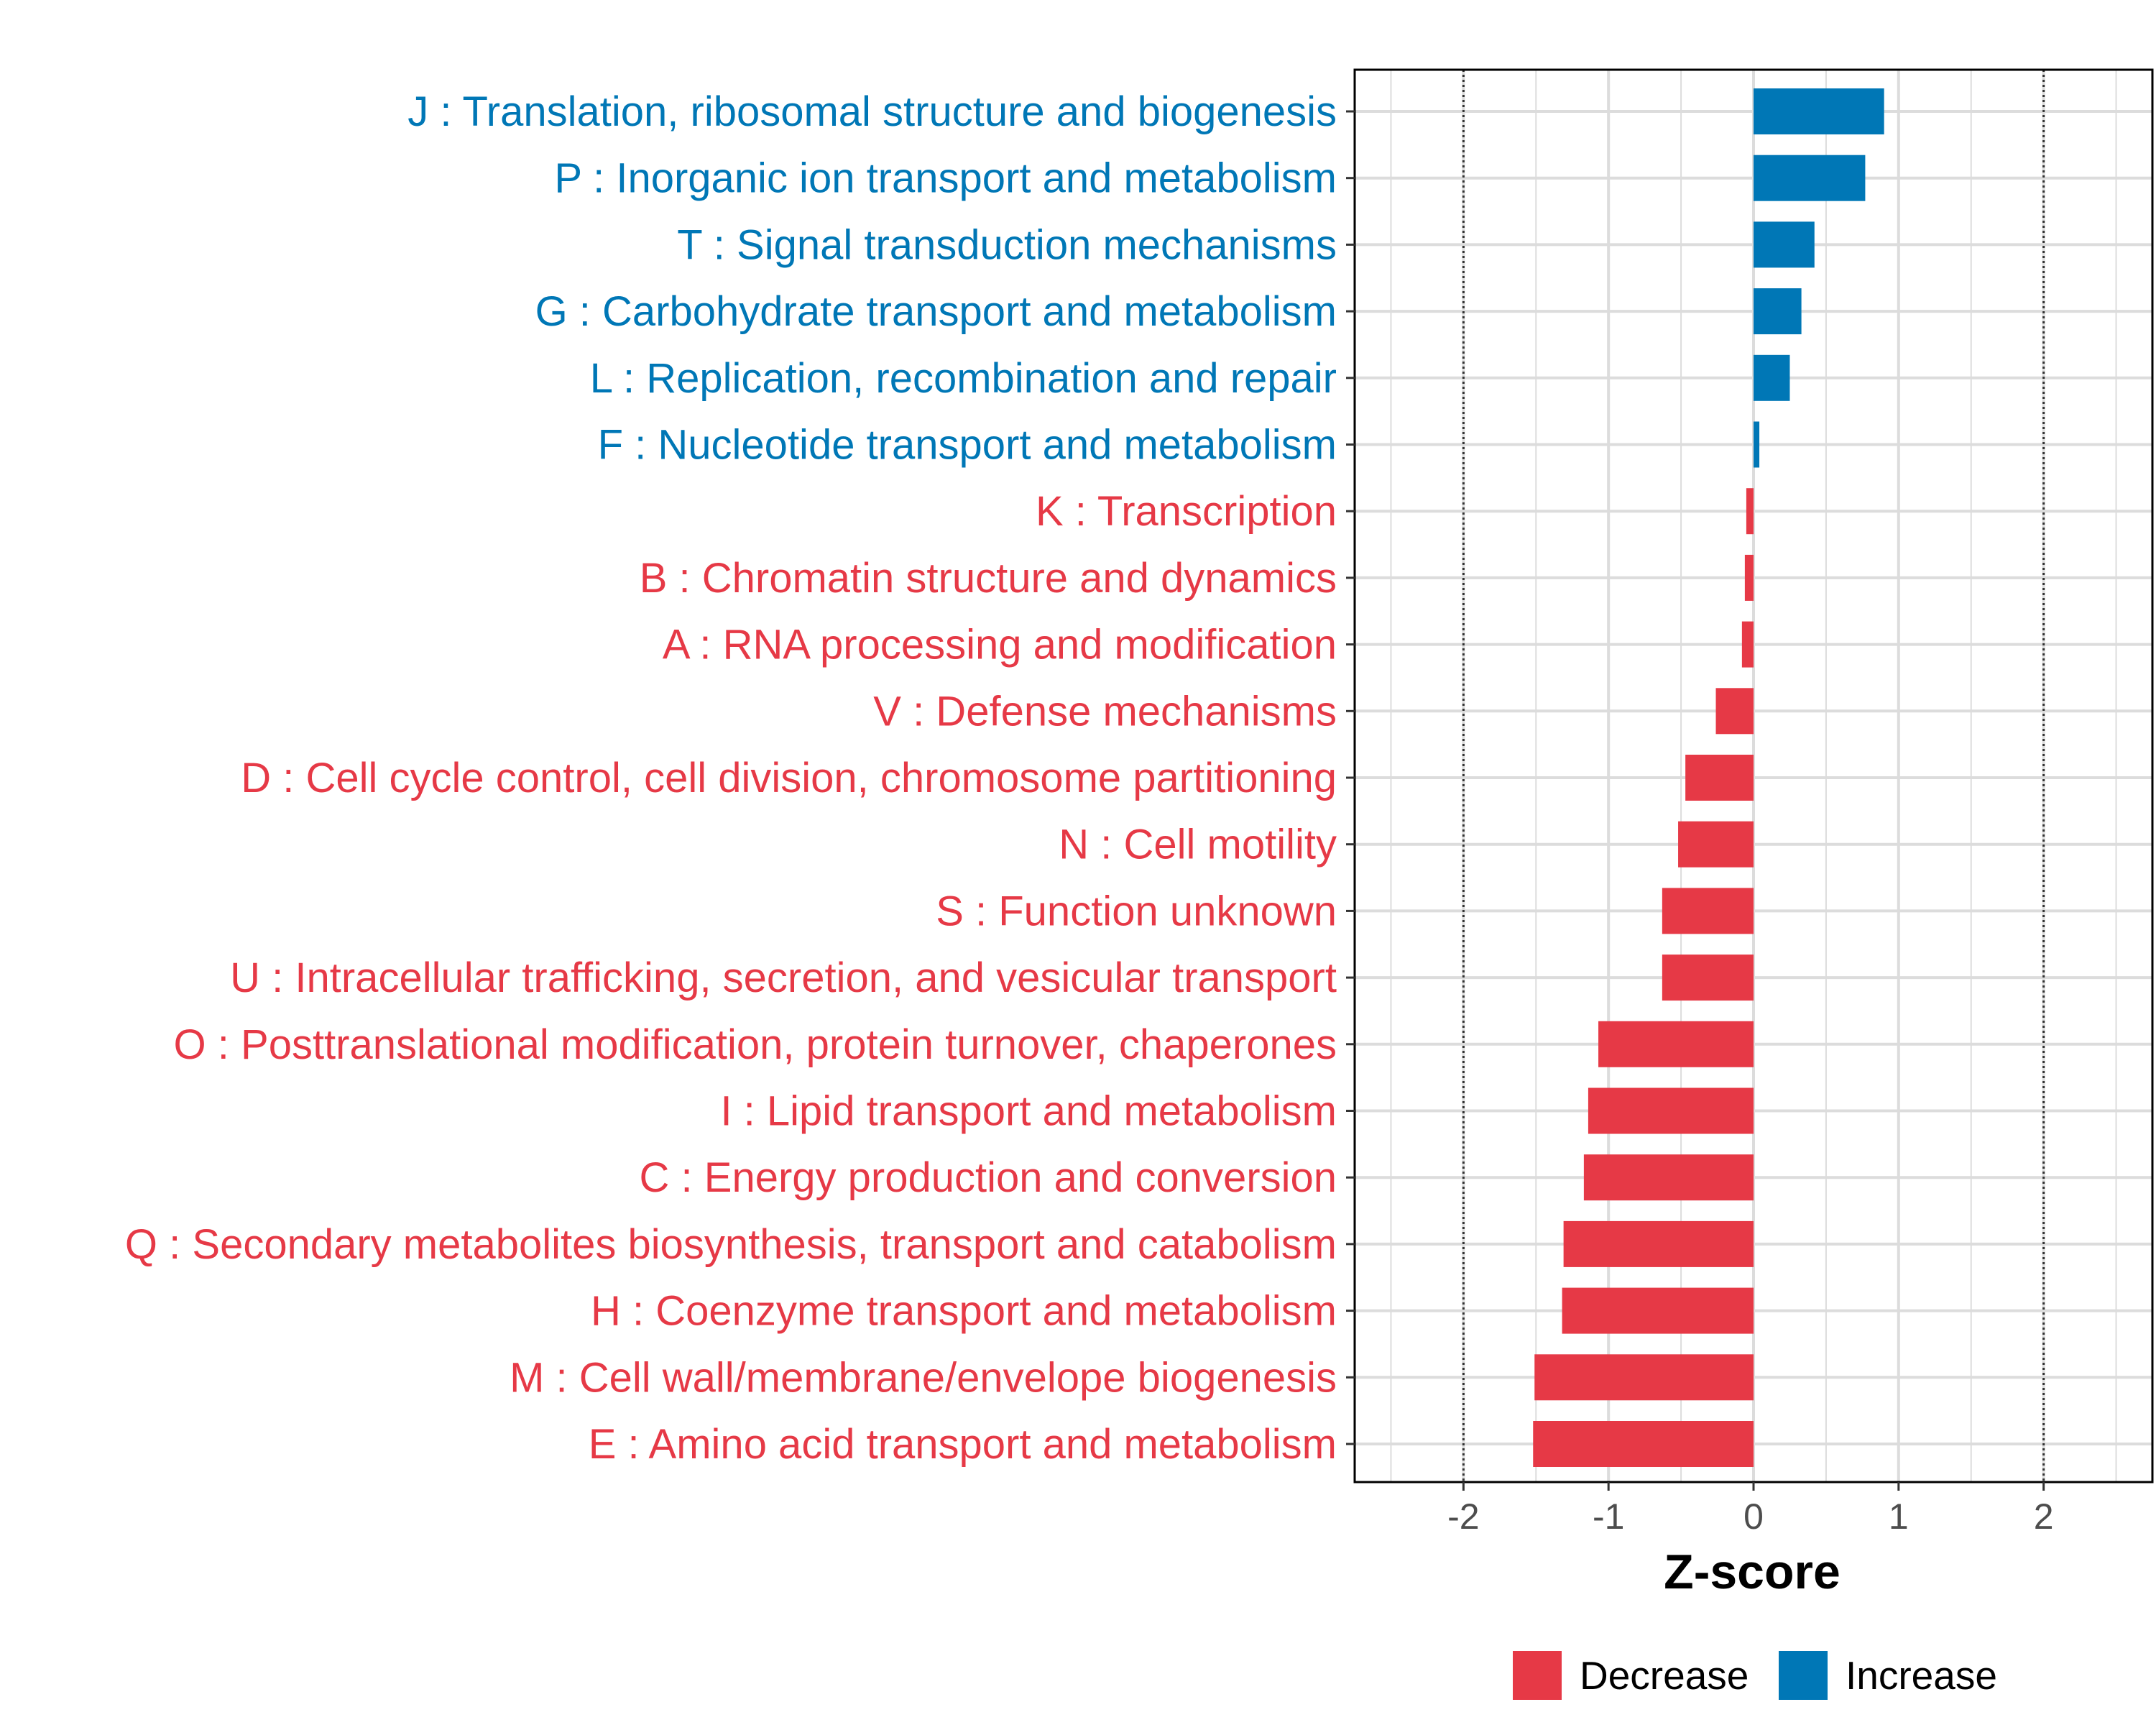 The image size is (2156, 1725). Describe the element at coordinates (1778, 311) in the screenshot. I see `bar-g` at that location.